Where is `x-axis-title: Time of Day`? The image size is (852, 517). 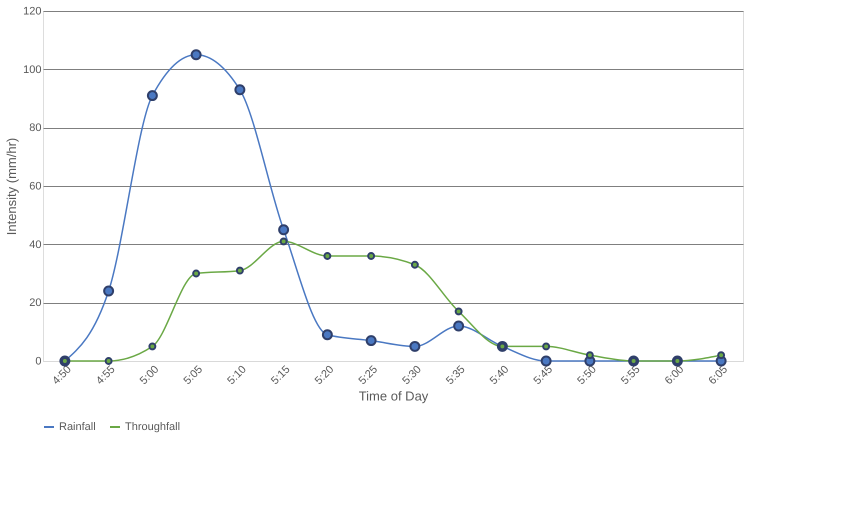
x-axis-title: Time of Day is located at coordinates (393, 396).